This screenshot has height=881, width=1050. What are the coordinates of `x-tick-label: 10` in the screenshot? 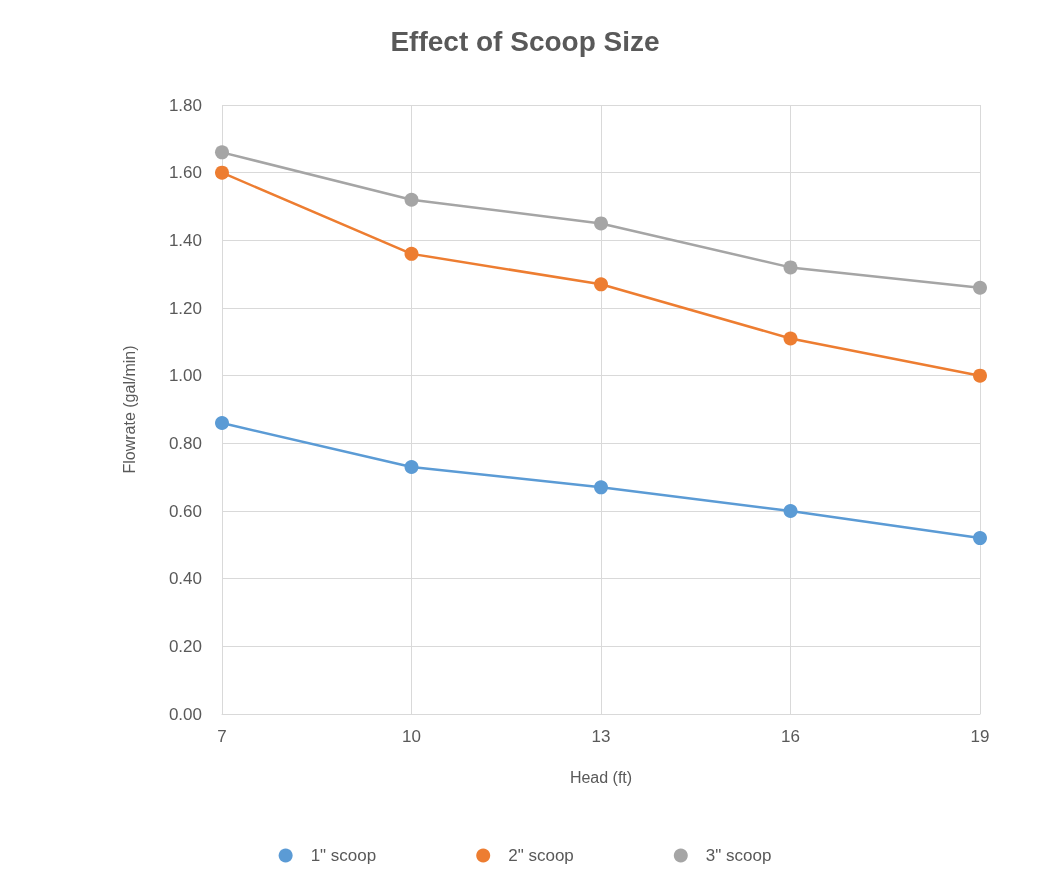 It's located at (411, 736).